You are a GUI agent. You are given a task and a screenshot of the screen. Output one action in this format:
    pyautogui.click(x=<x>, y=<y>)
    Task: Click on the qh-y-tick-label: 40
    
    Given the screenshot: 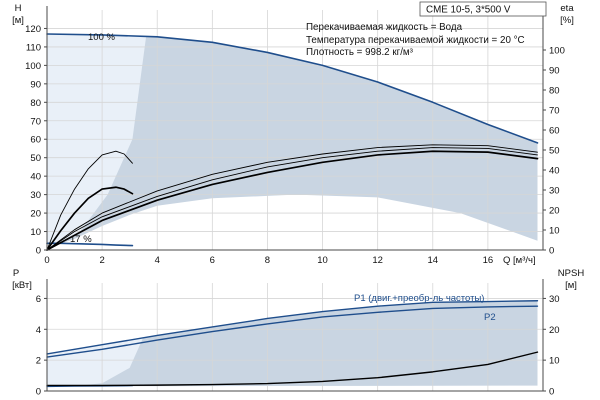 What is the action you would take?
    pyautogui.click(x=35, y=177)
    